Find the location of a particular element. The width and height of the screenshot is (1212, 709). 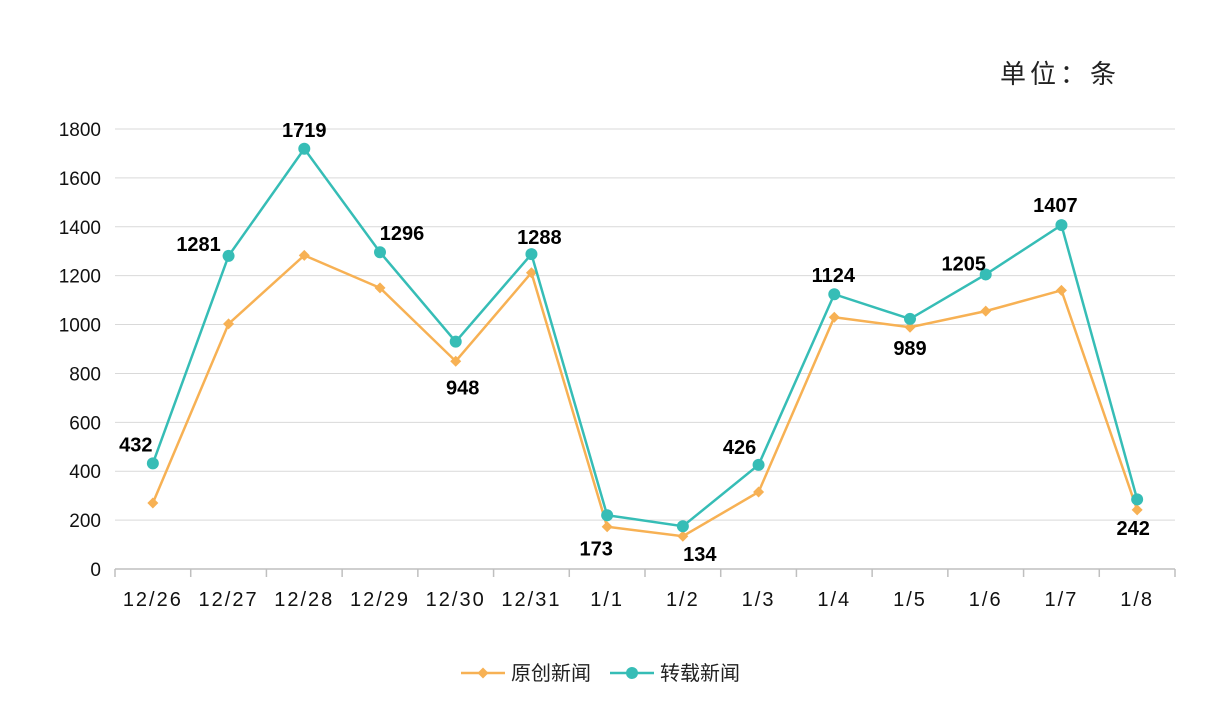

y-tick-label: 1200 is located at coordinates (80, 277).